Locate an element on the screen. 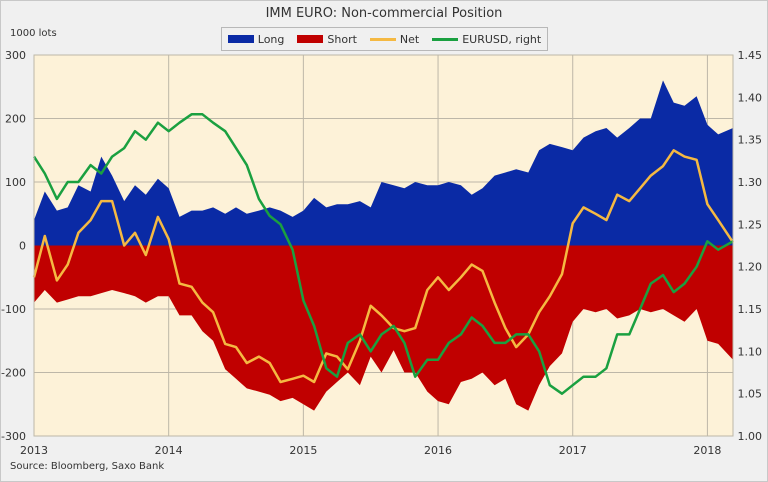  legend-item-long: Long is located at coordinates (256, 39).